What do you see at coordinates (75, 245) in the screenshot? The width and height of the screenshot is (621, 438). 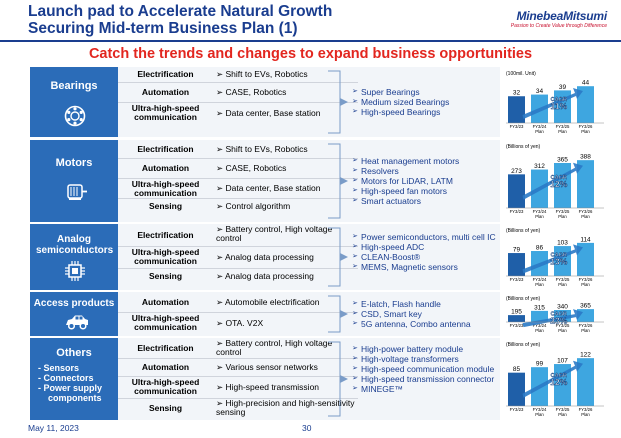 I see `category-name: Analog semiconductors` at bounding box center [75, 245].